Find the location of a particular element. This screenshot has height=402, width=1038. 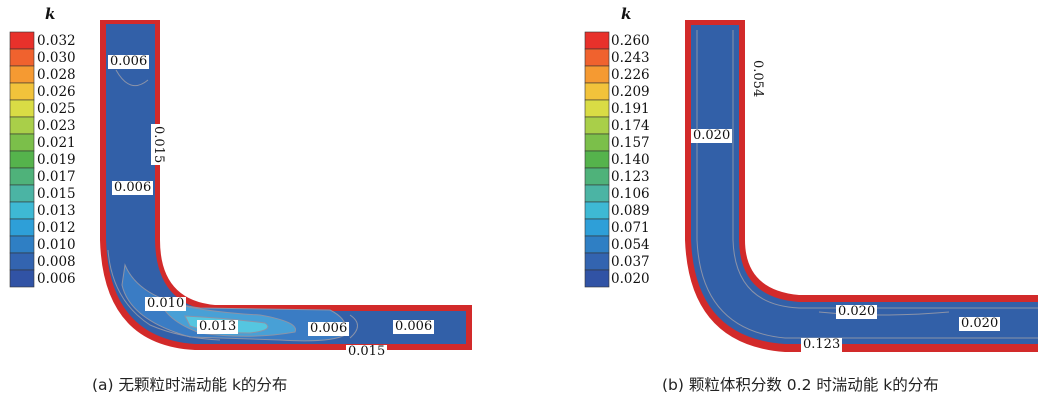

legend-tick: 0.243 is located at coordinates (630, 58).